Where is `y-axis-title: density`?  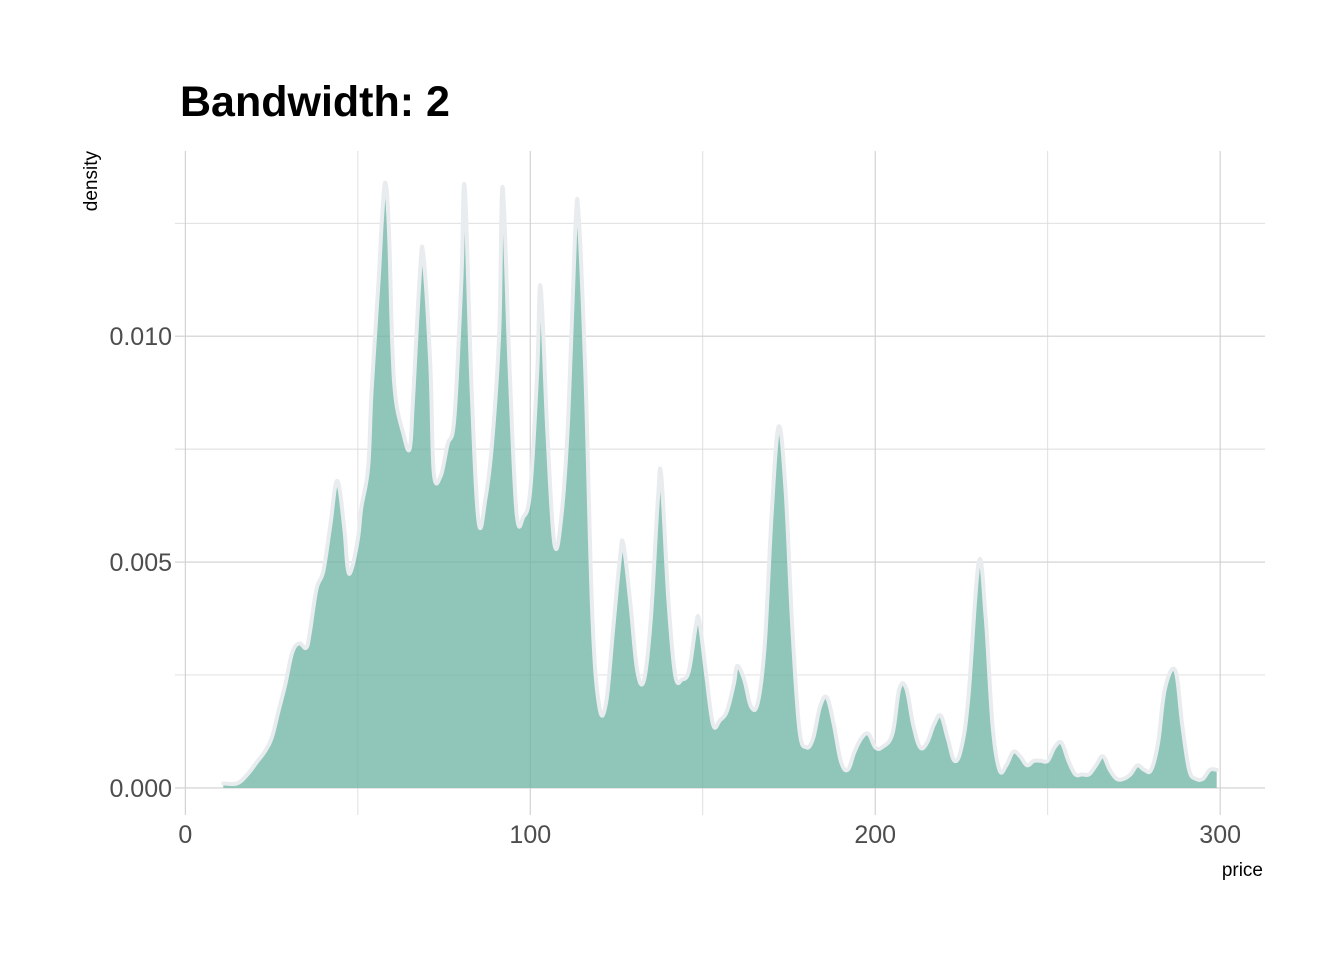 y-axis-title: density is located at coordinates (91, 181).